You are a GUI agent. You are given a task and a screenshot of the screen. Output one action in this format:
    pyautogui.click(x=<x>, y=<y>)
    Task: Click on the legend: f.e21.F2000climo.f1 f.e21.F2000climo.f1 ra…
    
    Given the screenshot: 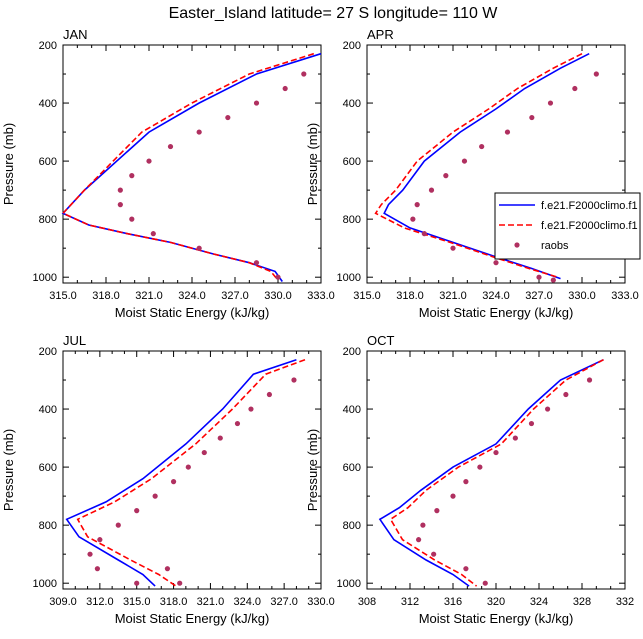 What is the action you would take?
    pyautogui.click(x=567, y=226)
    